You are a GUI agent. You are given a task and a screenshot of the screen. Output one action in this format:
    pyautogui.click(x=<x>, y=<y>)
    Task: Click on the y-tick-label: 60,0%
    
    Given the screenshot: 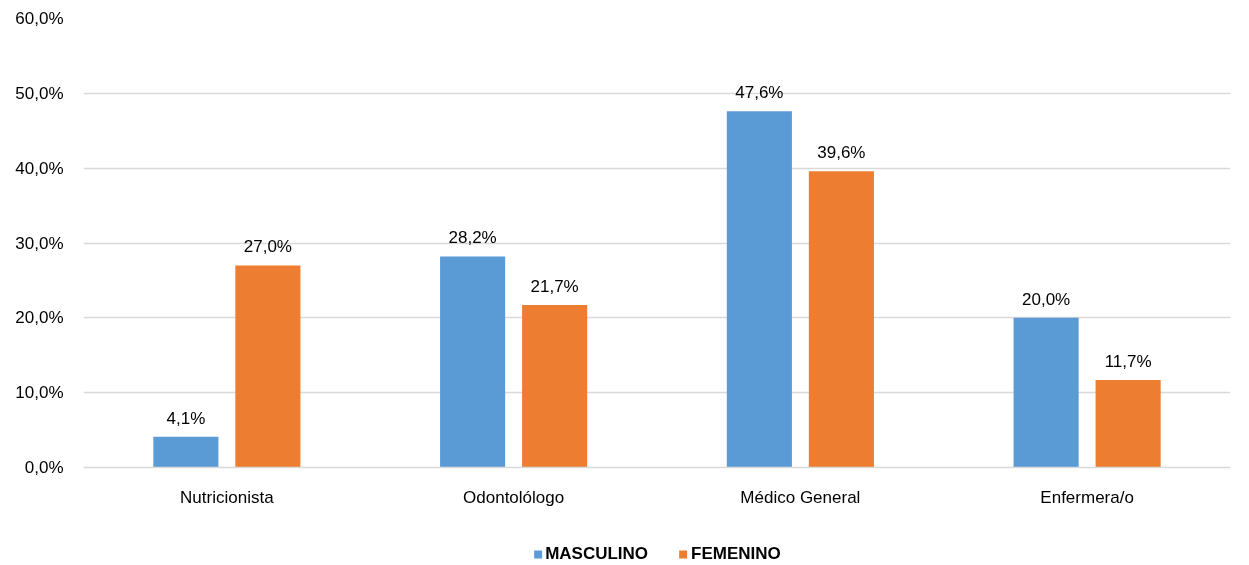 What is the action you would take?
    pyautogui.click(x=39, y=18)
    